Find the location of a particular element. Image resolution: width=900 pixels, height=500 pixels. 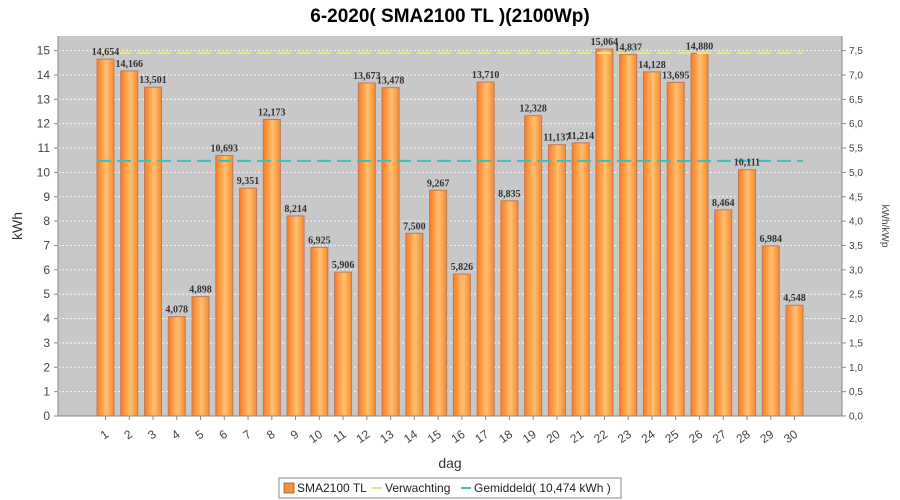

right-tick-label: 1,5 is located at coordinates (856, 343).